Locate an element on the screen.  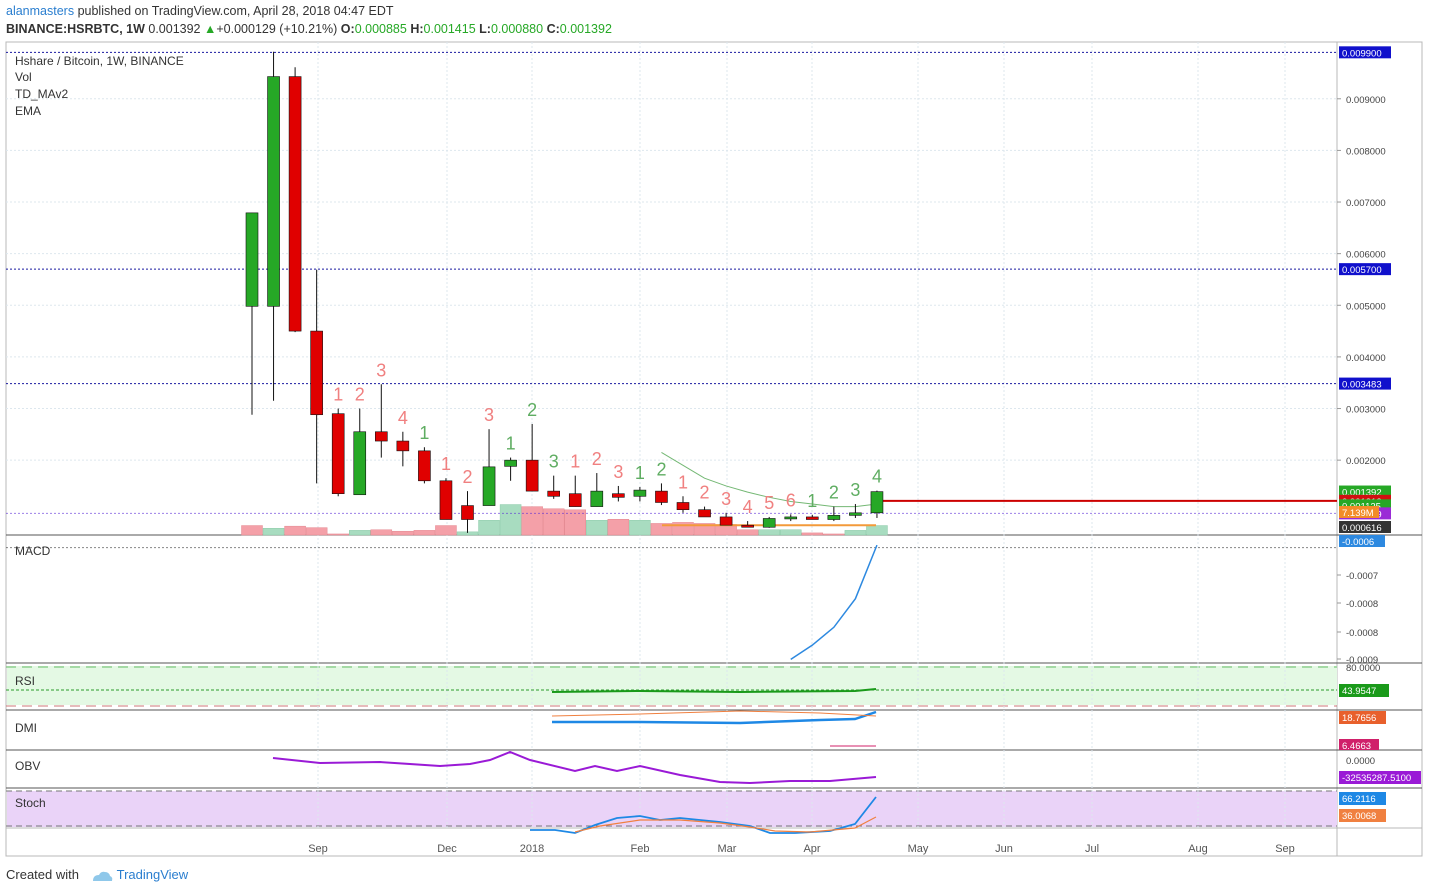
stoch-k-badge-label: 66.2116 is located at coordinates (1359, 799).